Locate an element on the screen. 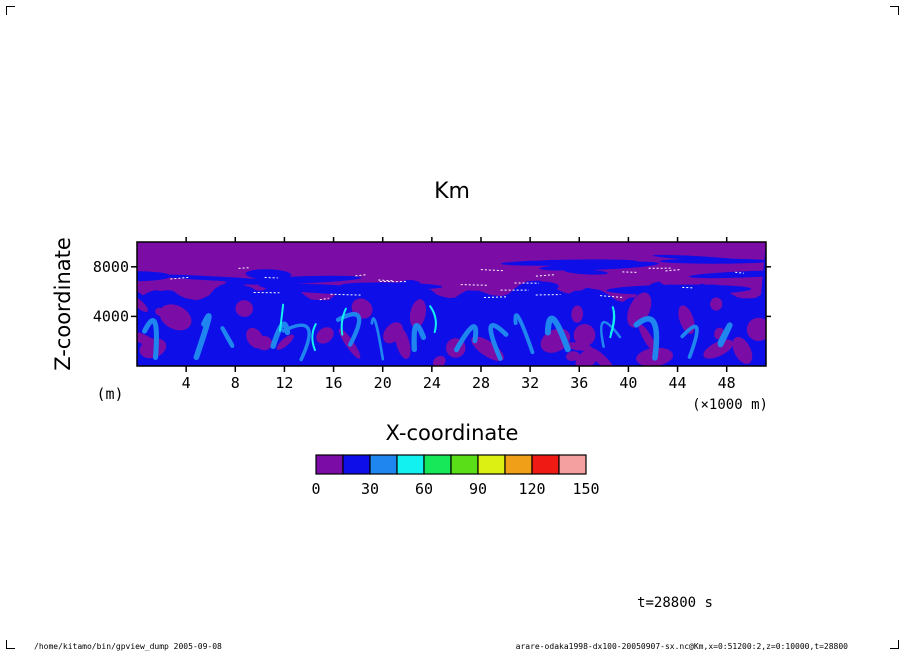 This screenshot has height=654, width=904. x-tick-label: 8 is located at coordinates (235, 383).